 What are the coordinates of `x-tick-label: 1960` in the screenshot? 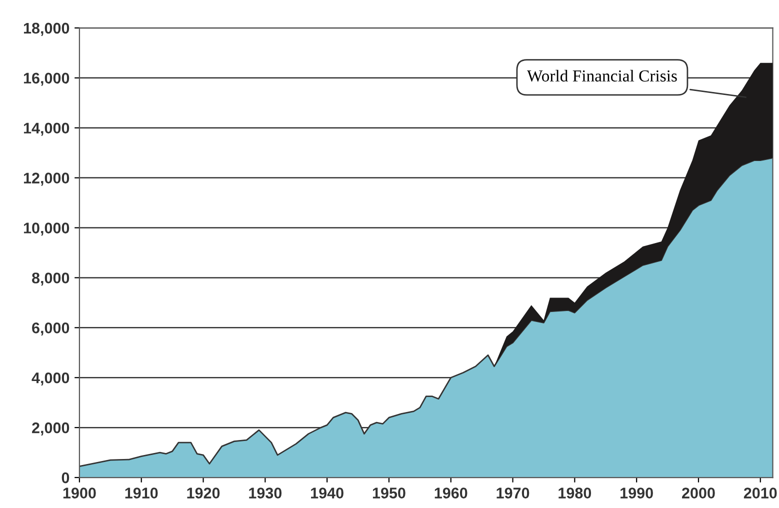 It's located at (451, 493).